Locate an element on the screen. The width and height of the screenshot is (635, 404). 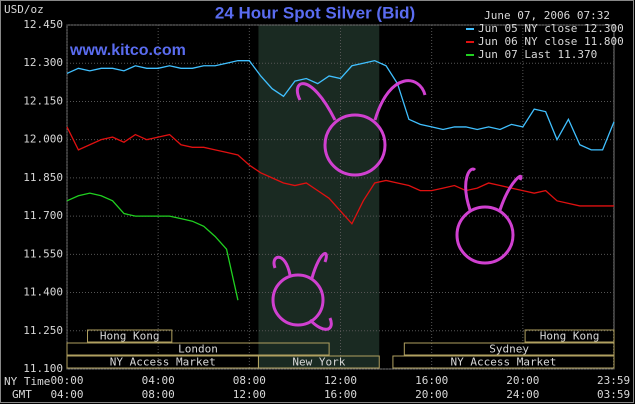
y-tick-label: 12.000 is located at coordinates (43, 139).